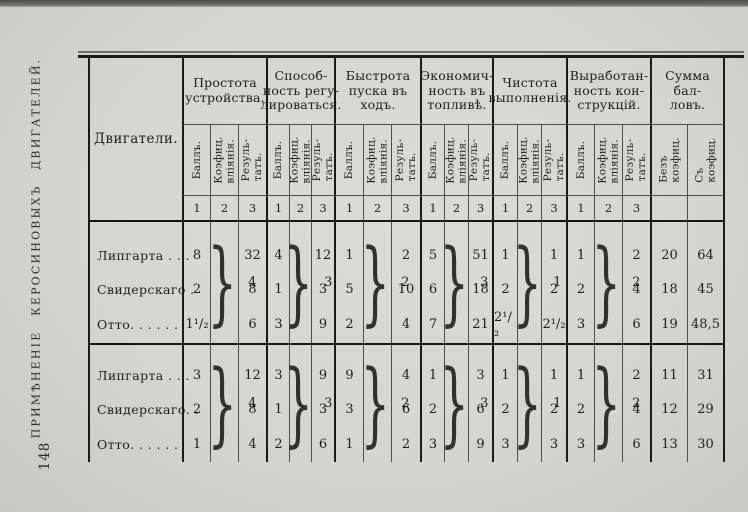 This screenshot has height=512, width=748. What do you see at coordinates (374, 3) in the screenshot?
I see `scan-top-edge` at bounding box center [374, 3].